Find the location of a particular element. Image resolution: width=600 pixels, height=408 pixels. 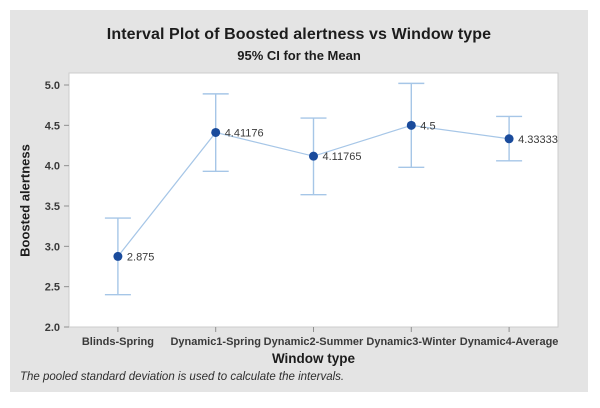

value-label-2: 4.11765 is located at coordinates (342, 157).